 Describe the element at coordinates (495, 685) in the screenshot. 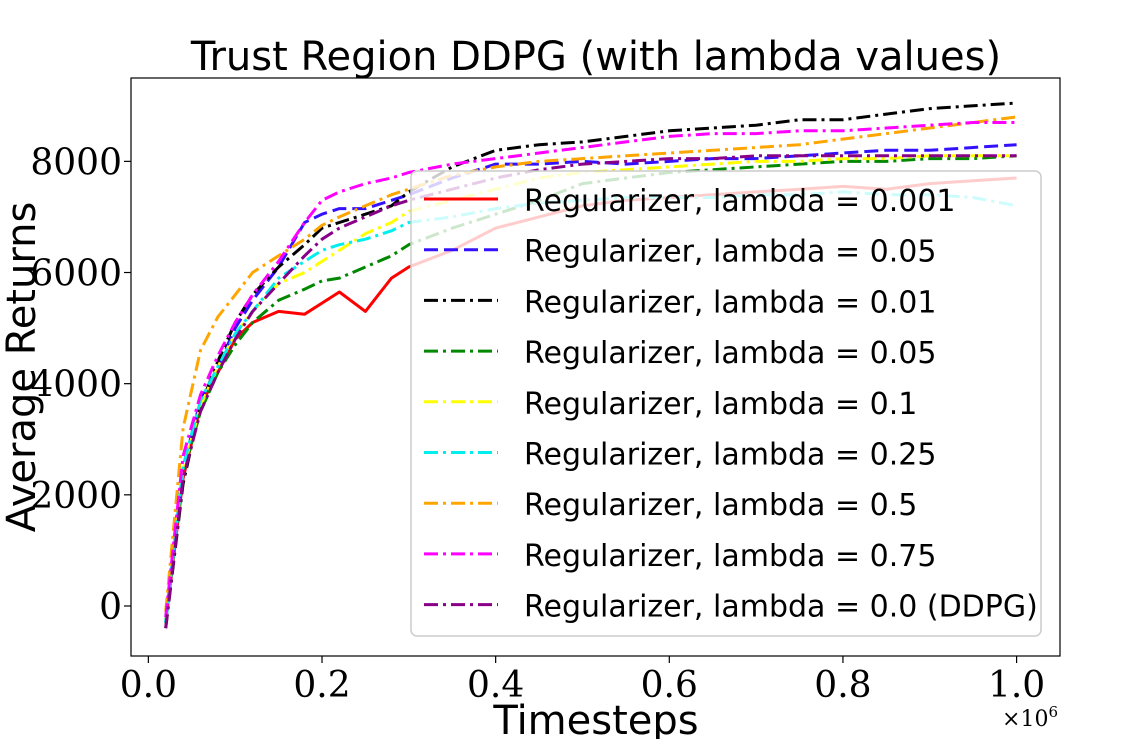

I see `x-tick-label: 0.4` at that location.